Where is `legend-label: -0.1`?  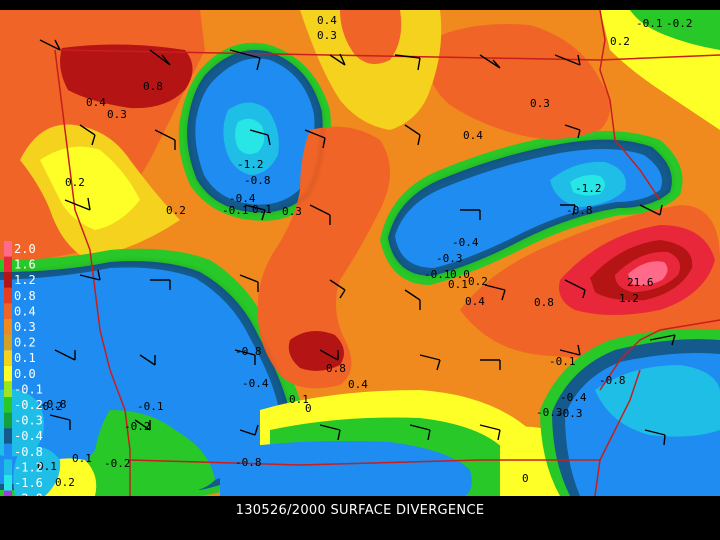 legend-label: -0.1 is located at coordinates (28, 389).